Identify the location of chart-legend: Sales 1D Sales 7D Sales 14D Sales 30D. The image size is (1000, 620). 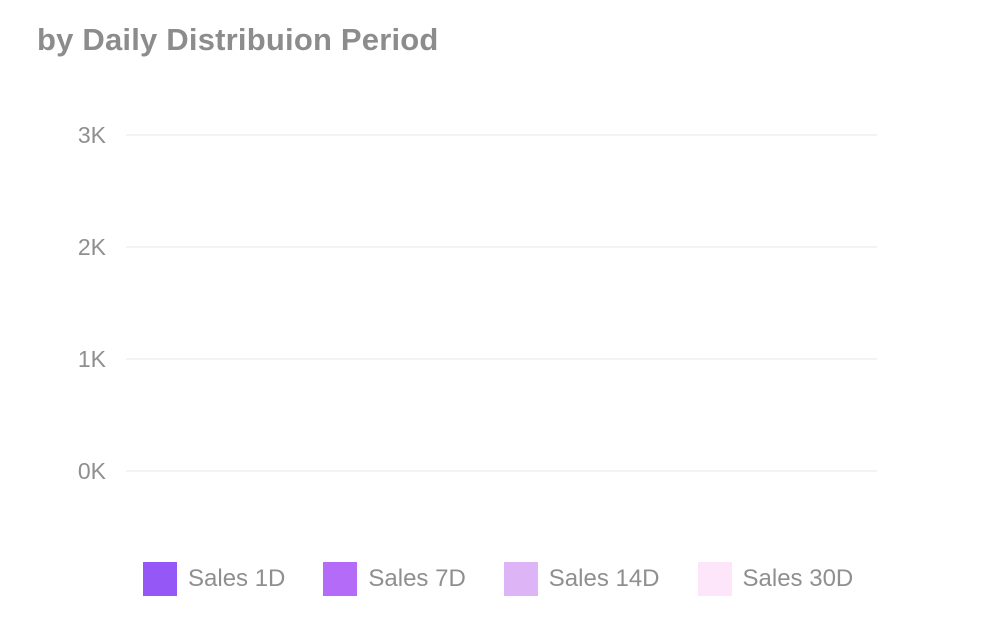
(498, 579).